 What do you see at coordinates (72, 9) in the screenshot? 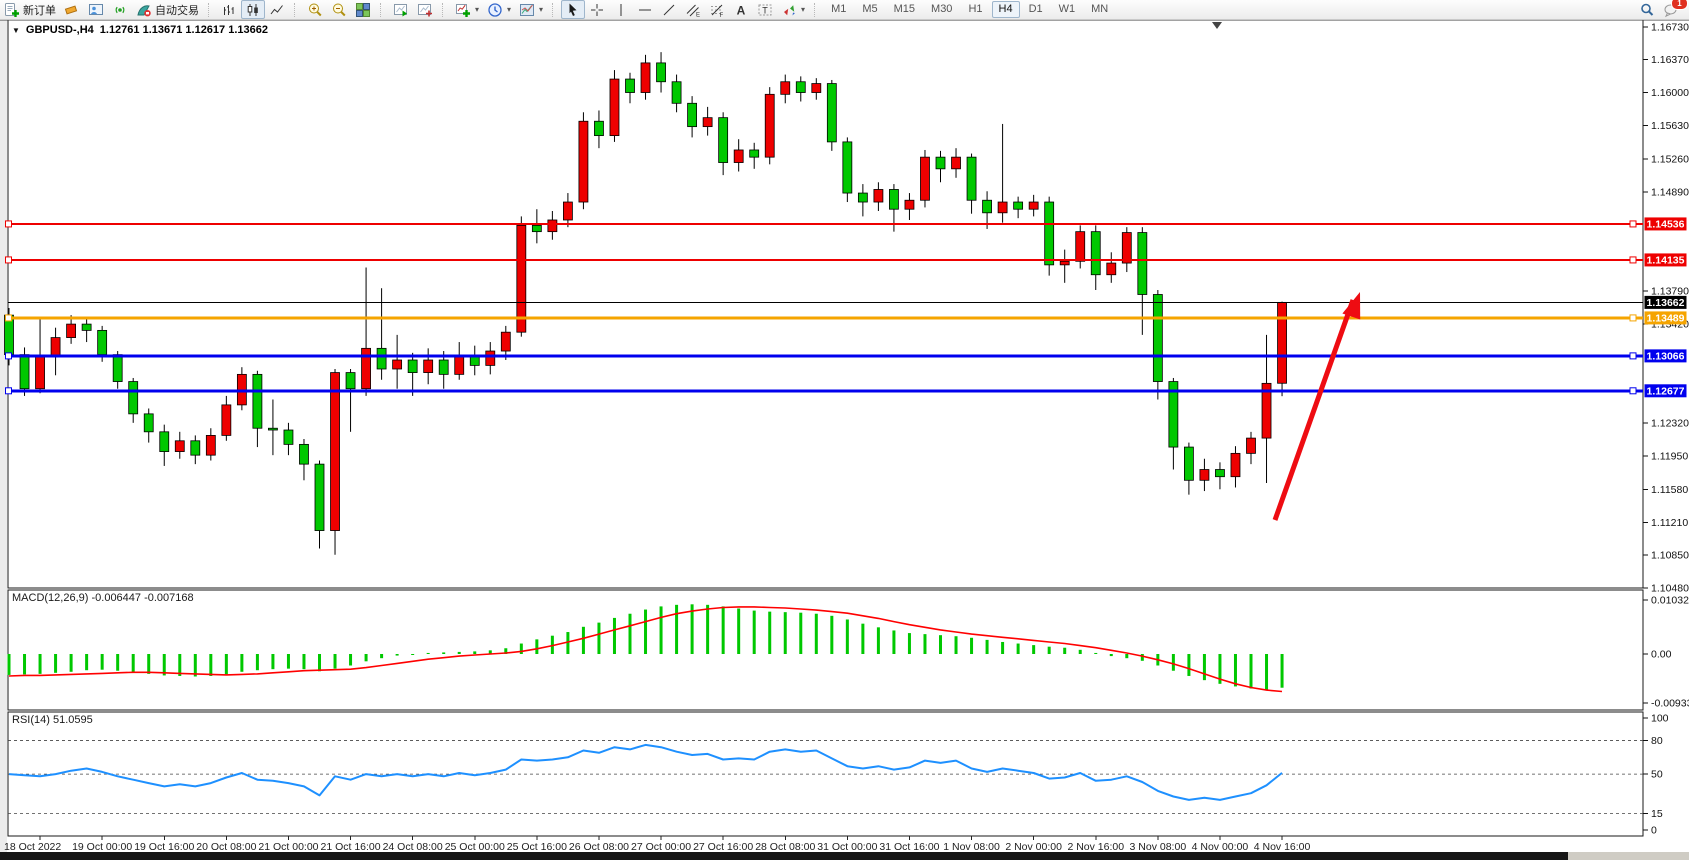
I see `eraser-button` at bounding box center [72, 9].